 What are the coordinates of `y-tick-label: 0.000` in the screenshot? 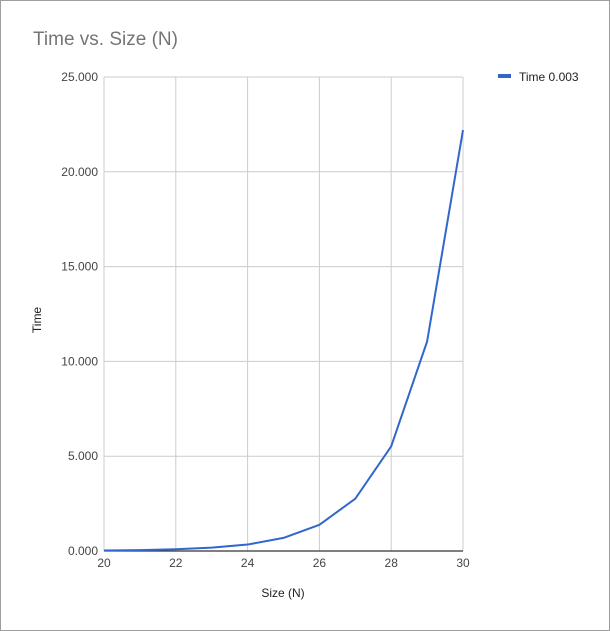 It's located at (83, 551).